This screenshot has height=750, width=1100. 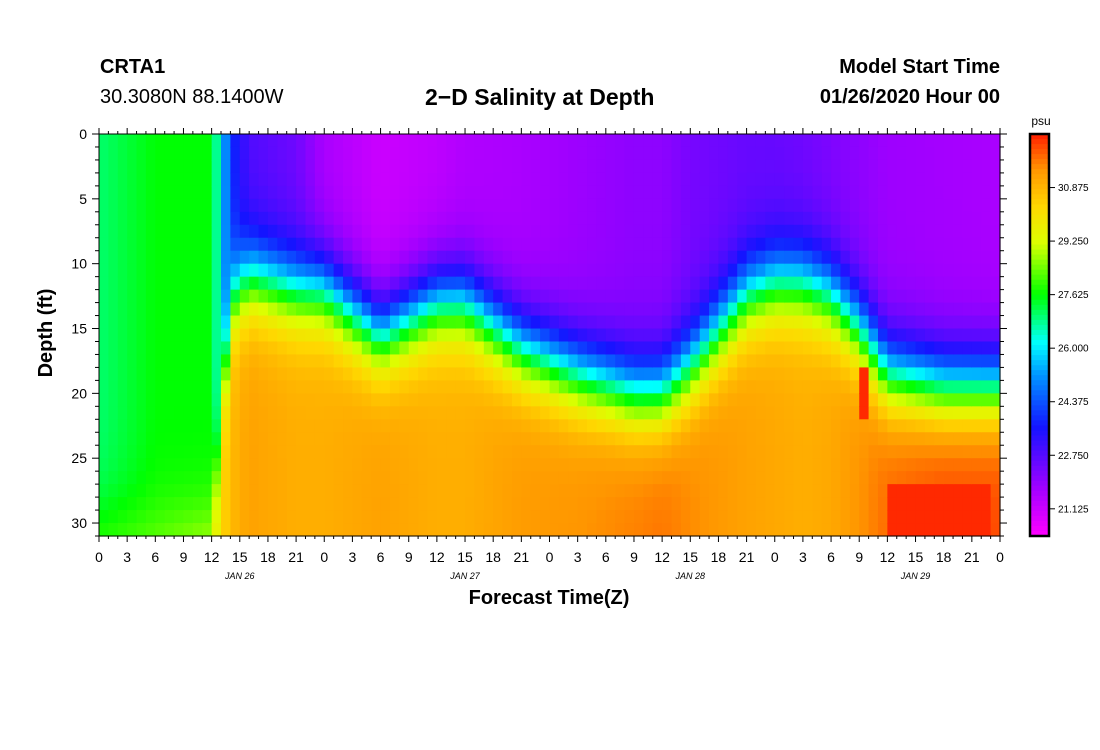 What do you see at coordinates (1039, 177) in the screenshot?
I see `colorbar-segment` at bounding box center [1039, 177].